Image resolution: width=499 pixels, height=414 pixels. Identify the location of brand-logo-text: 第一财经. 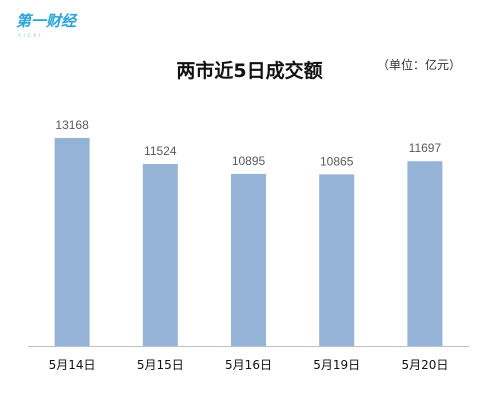
(47, 21).